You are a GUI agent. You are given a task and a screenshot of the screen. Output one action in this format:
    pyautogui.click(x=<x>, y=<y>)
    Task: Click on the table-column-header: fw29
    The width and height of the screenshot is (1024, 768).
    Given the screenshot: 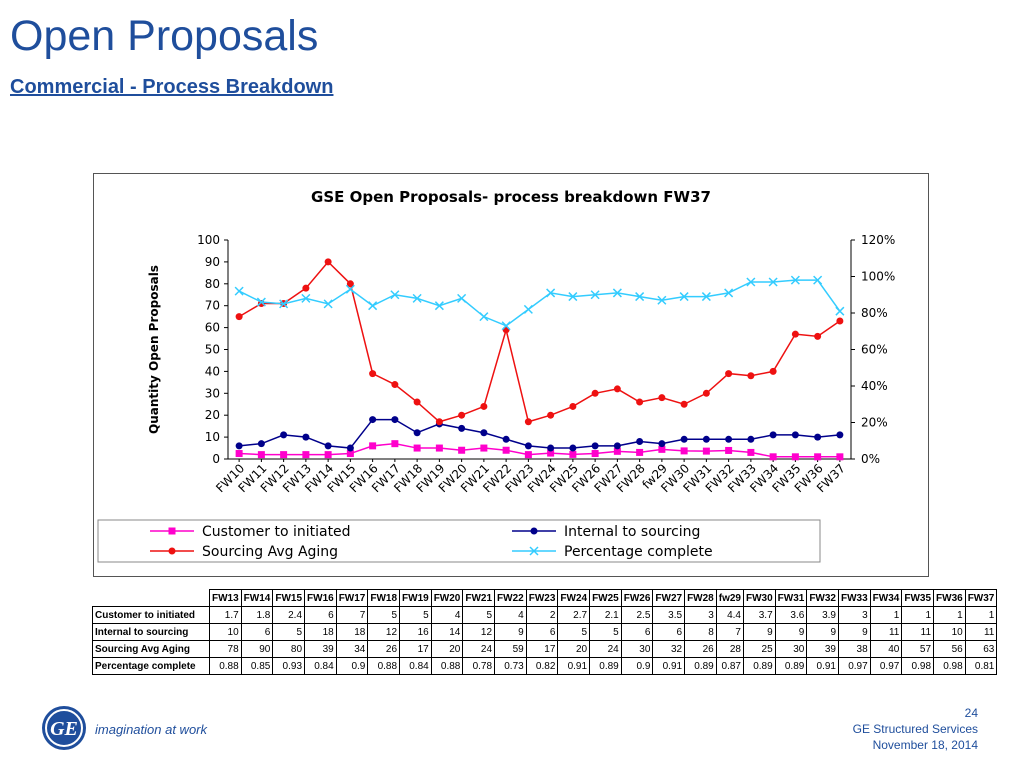 What is the action you would take?
    pyautogui.click(x=729, y=598)
    